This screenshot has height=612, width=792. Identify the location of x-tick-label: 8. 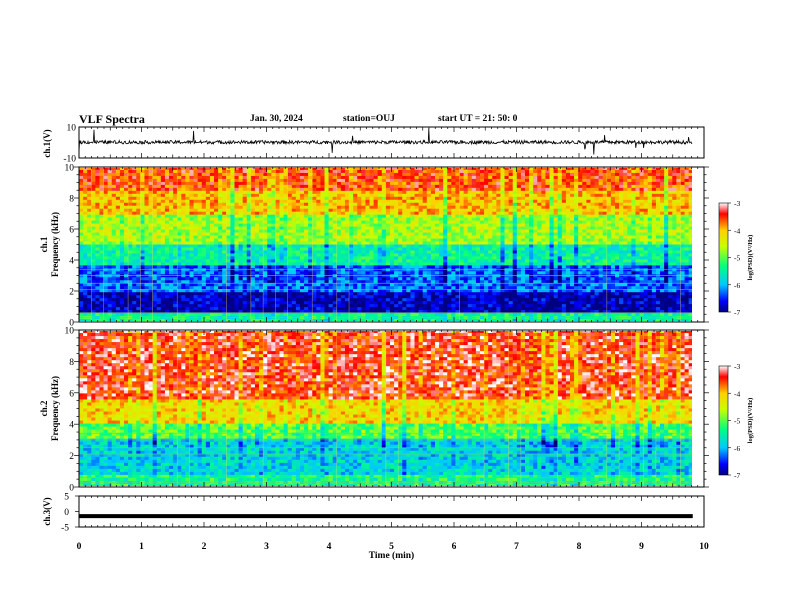
(579, 547).